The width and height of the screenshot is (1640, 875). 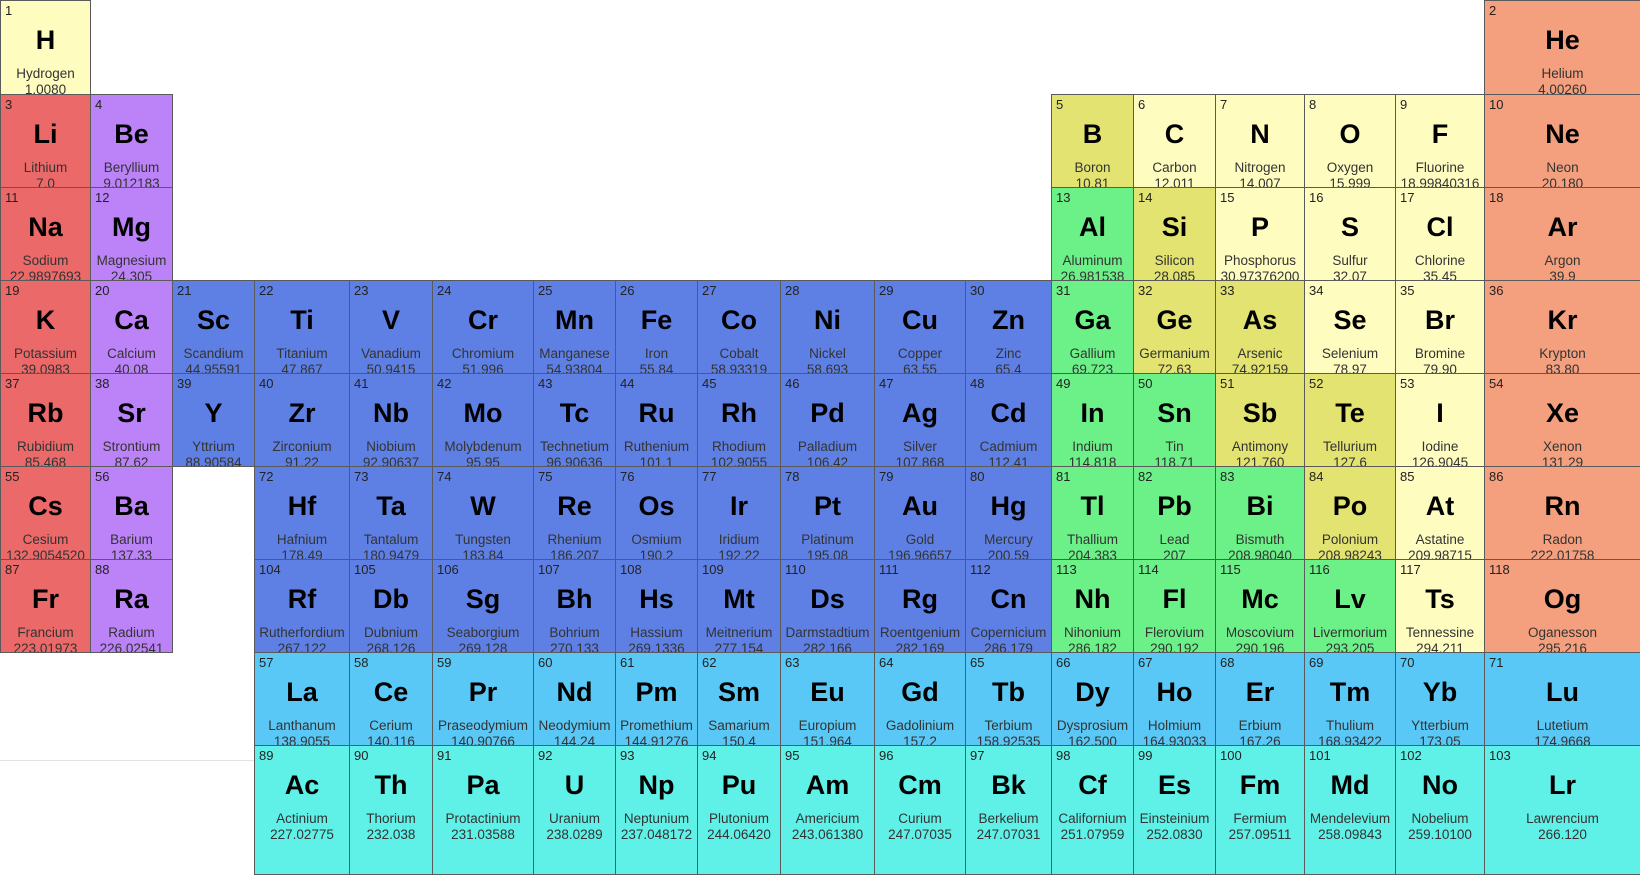 What do you see at coordinates (131, 327) in the screenshot?
I see `element-cell-calcium: 20 Ca Calcium 40.08` at bounding box center [131, 327].